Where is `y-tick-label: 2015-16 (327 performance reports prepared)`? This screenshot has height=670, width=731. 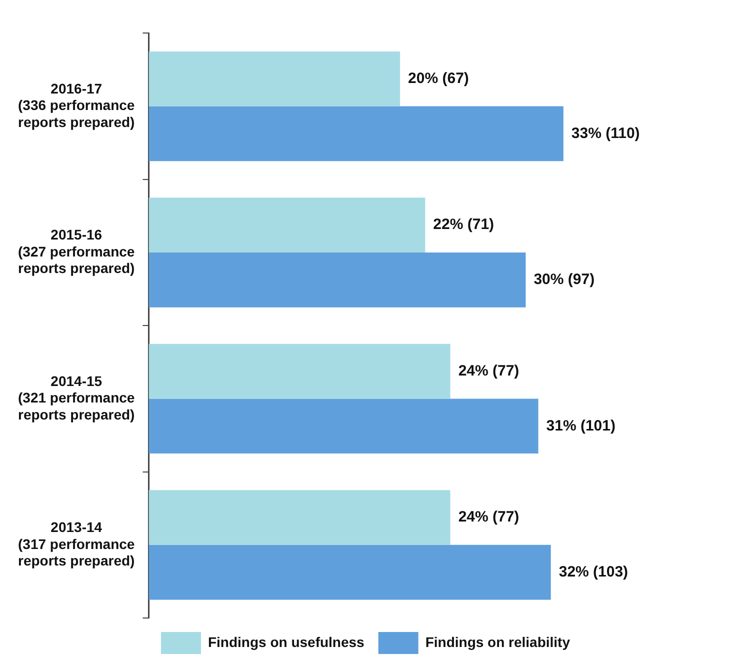
y-tick-label: 2015-16 (327 performance reports prepared) is located at coordinates (76, 251).